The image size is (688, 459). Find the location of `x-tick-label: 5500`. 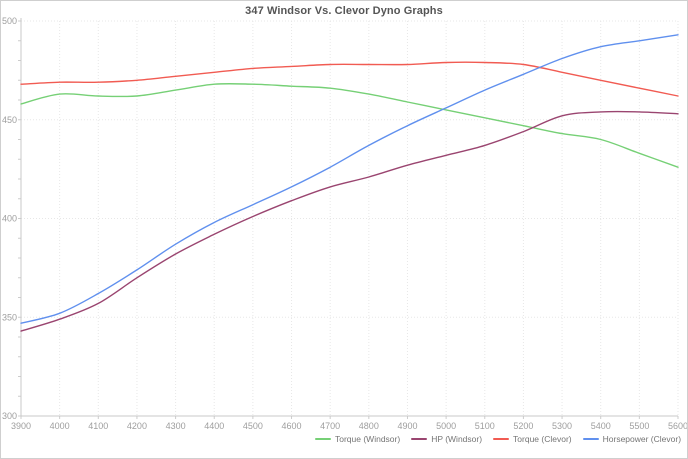

x-tick-label: 5500 is located at coordinates (639, 426).